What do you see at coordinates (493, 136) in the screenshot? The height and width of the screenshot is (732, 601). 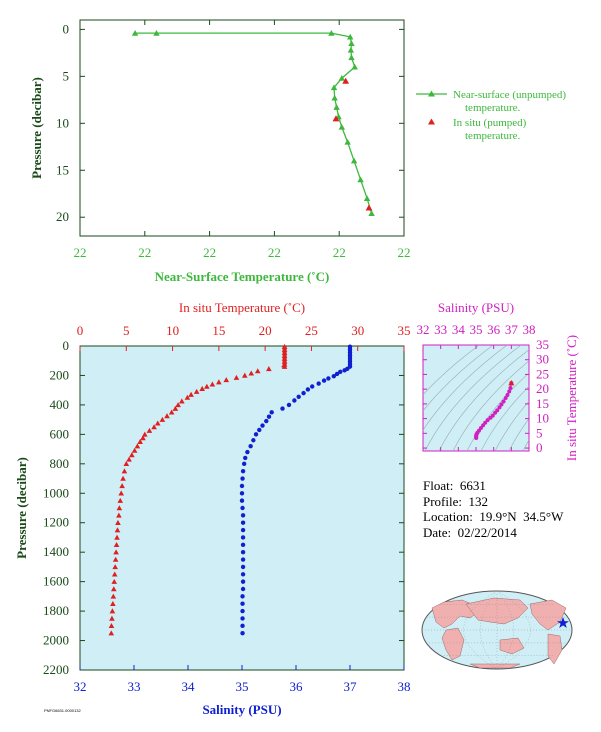 I see `legend-label-in-situ-line2: temperature.` at bounding box center [493, 136].